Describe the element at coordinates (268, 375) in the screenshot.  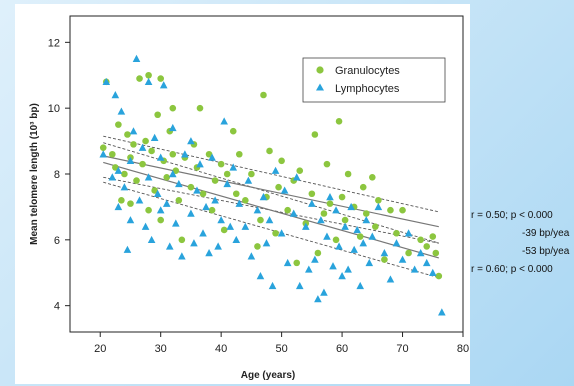
I see `x-axis-title: Age (years)` at that location.